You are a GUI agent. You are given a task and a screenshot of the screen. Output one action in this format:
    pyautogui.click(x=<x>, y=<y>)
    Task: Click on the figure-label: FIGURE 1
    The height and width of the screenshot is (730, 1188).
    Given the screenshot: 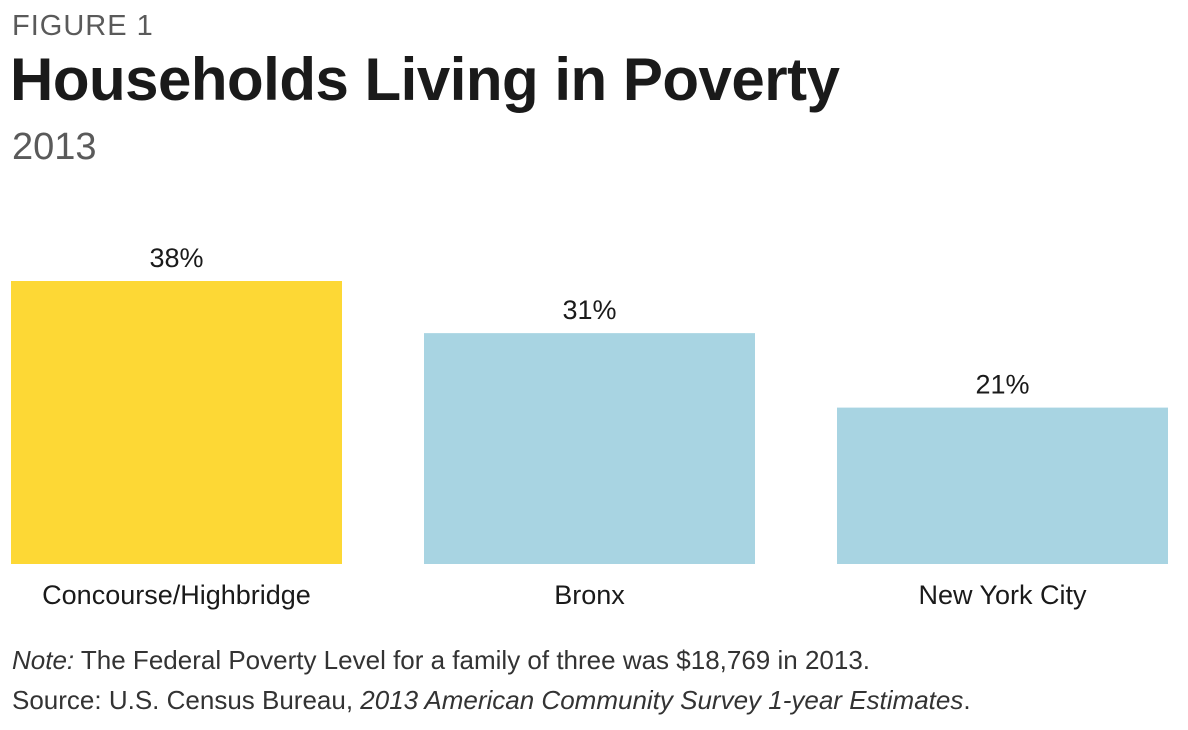 What is the action you would take?
    pyautogui.click(x=83, y=26)
    